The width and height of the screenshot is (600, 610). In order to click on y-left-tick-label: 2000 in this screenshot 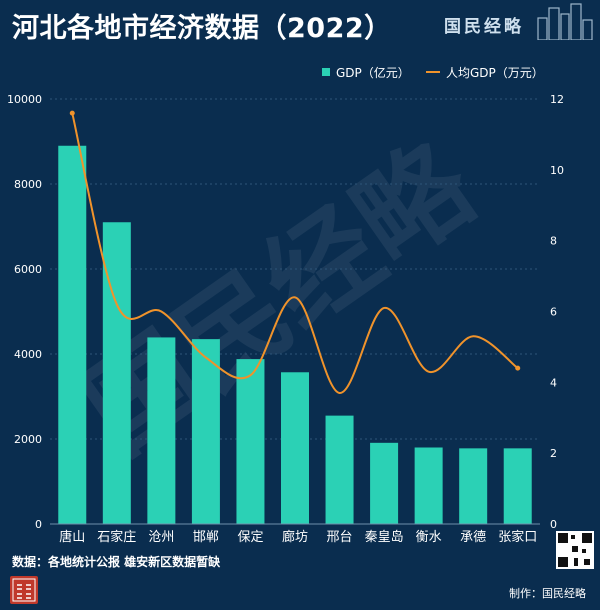, I will do `click(28, 439)`.